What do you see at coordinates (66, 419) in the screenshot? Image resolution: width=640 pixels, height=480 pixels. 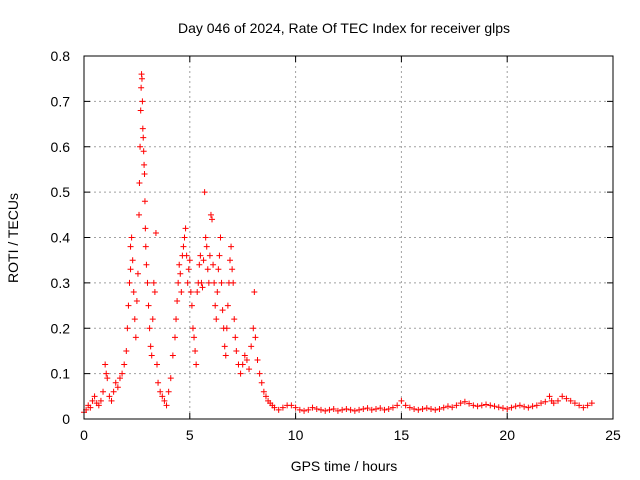 I see `y-tick-label: 0` at bounding box center [66, 419].